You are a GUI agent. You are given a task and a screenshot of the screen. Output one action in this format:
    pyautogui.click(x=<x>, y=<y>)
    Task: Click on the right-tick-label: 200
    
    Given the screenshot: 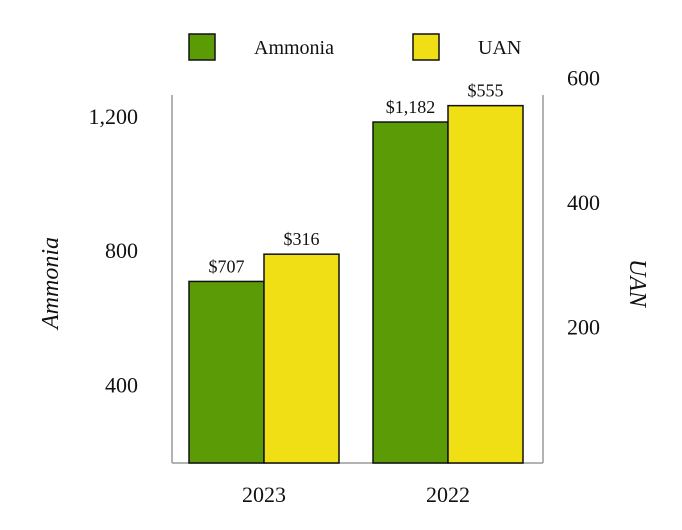 What is the action you would take?
    pyautogui.click(x=583, y=326)
    